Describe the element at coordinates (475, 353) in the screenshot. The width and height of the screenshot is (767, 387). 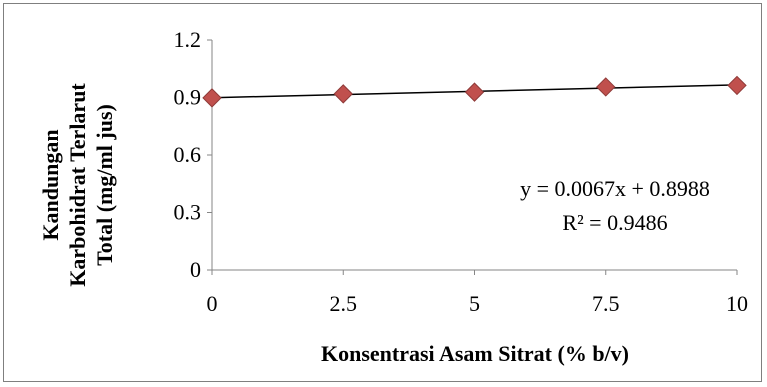
I see `x-axis-title: Konsentrasi Asam Sitrat (% b/v)` at that location.